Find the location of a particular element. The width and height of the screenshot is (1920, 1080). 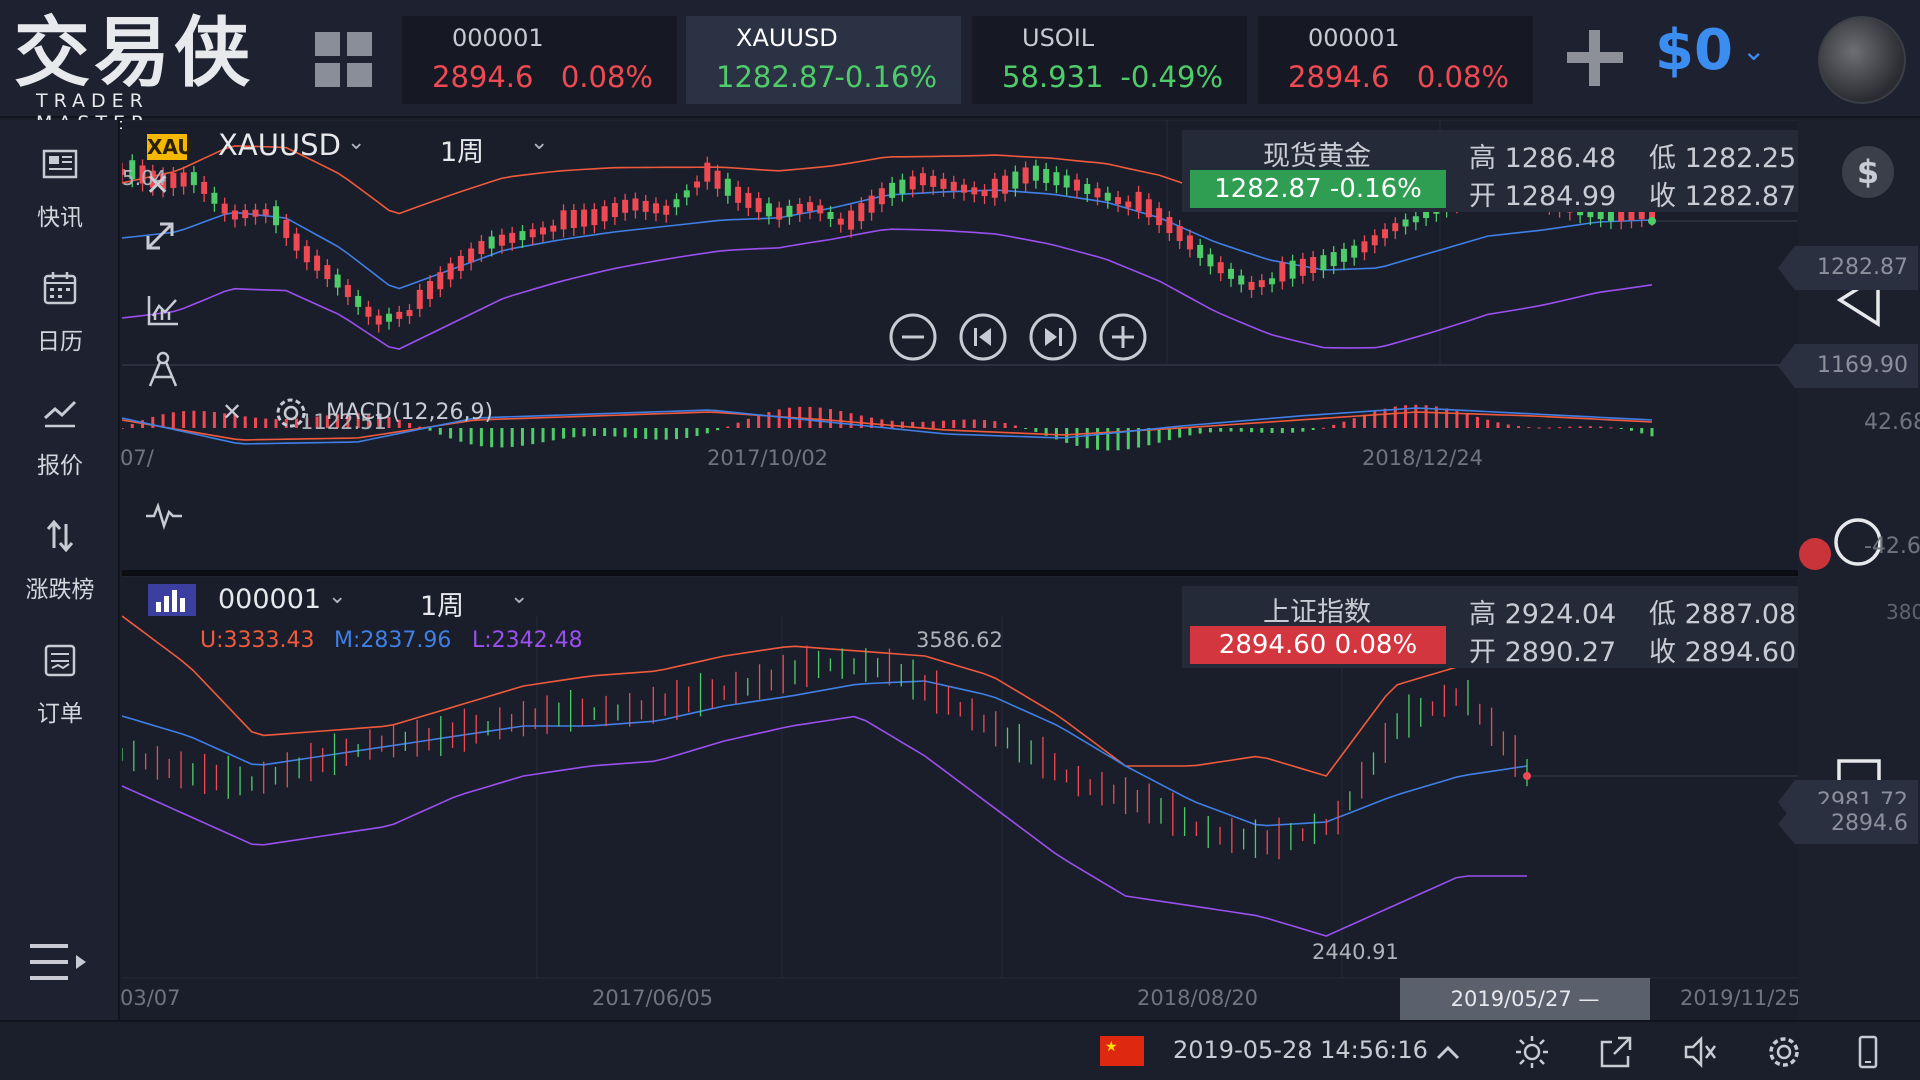

xau-badge: XAU is located at coordinates (170, 147).